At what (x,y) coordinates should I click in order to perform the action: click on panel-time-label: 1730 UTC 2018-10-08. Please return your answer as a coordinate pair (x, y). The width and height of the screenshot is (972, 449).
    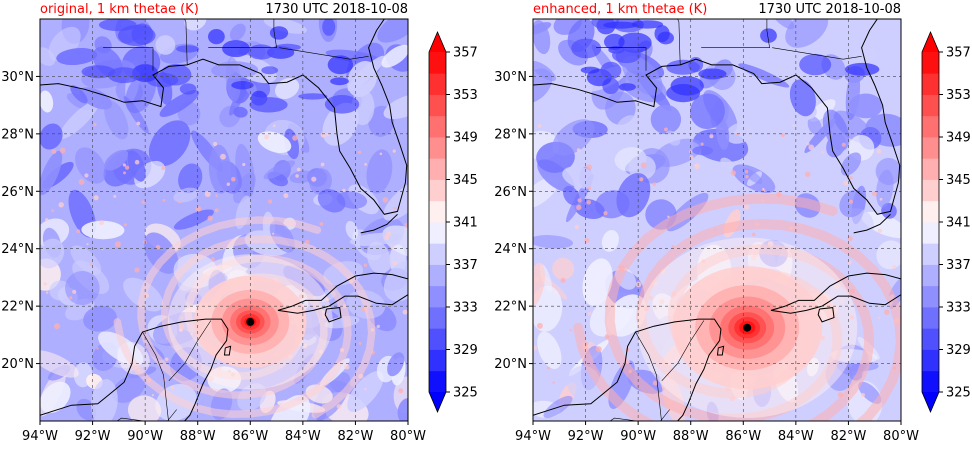
    Looking at the image, I should click on (829, 9).